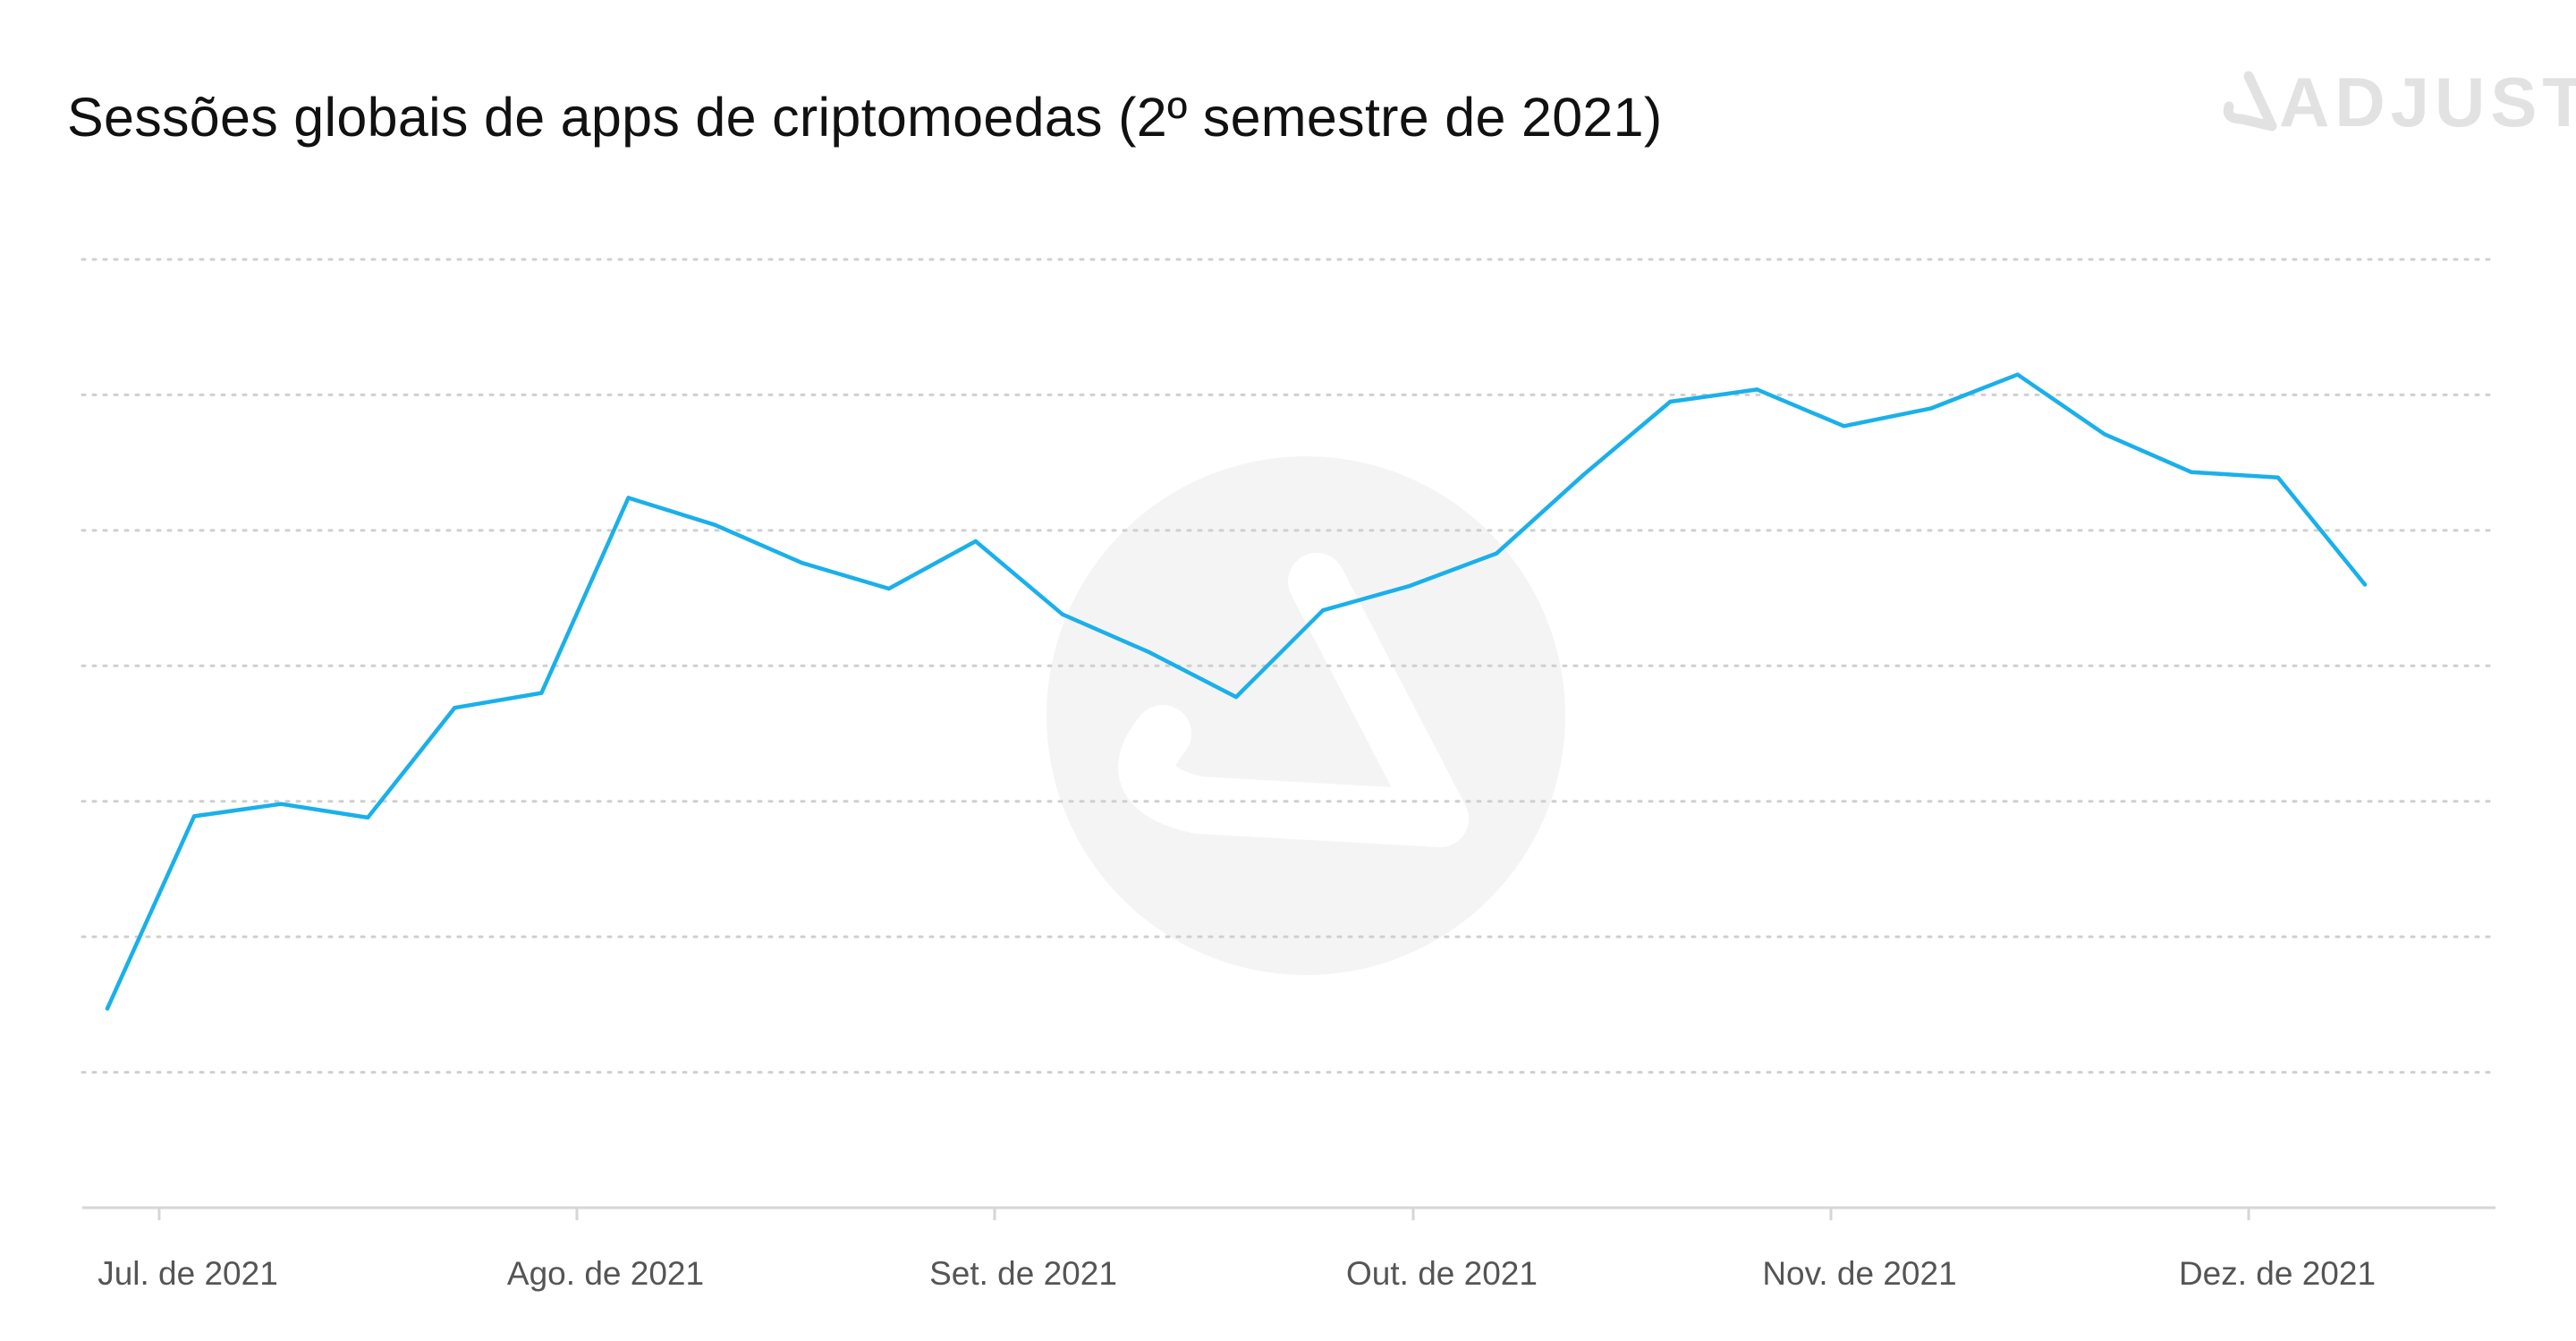 Image resolution: width=2576 pixels, height=1341 pixels. I want to click on watermark-mark, so click(1293, 700).